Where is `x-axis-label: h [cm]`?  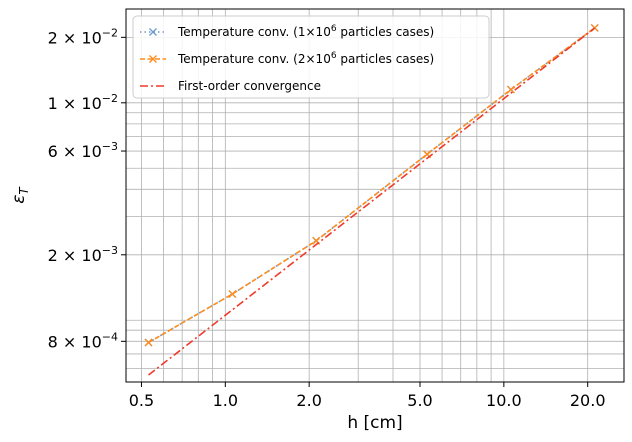 x-axis-label: h [cm] is located at coordinates (374, 423).